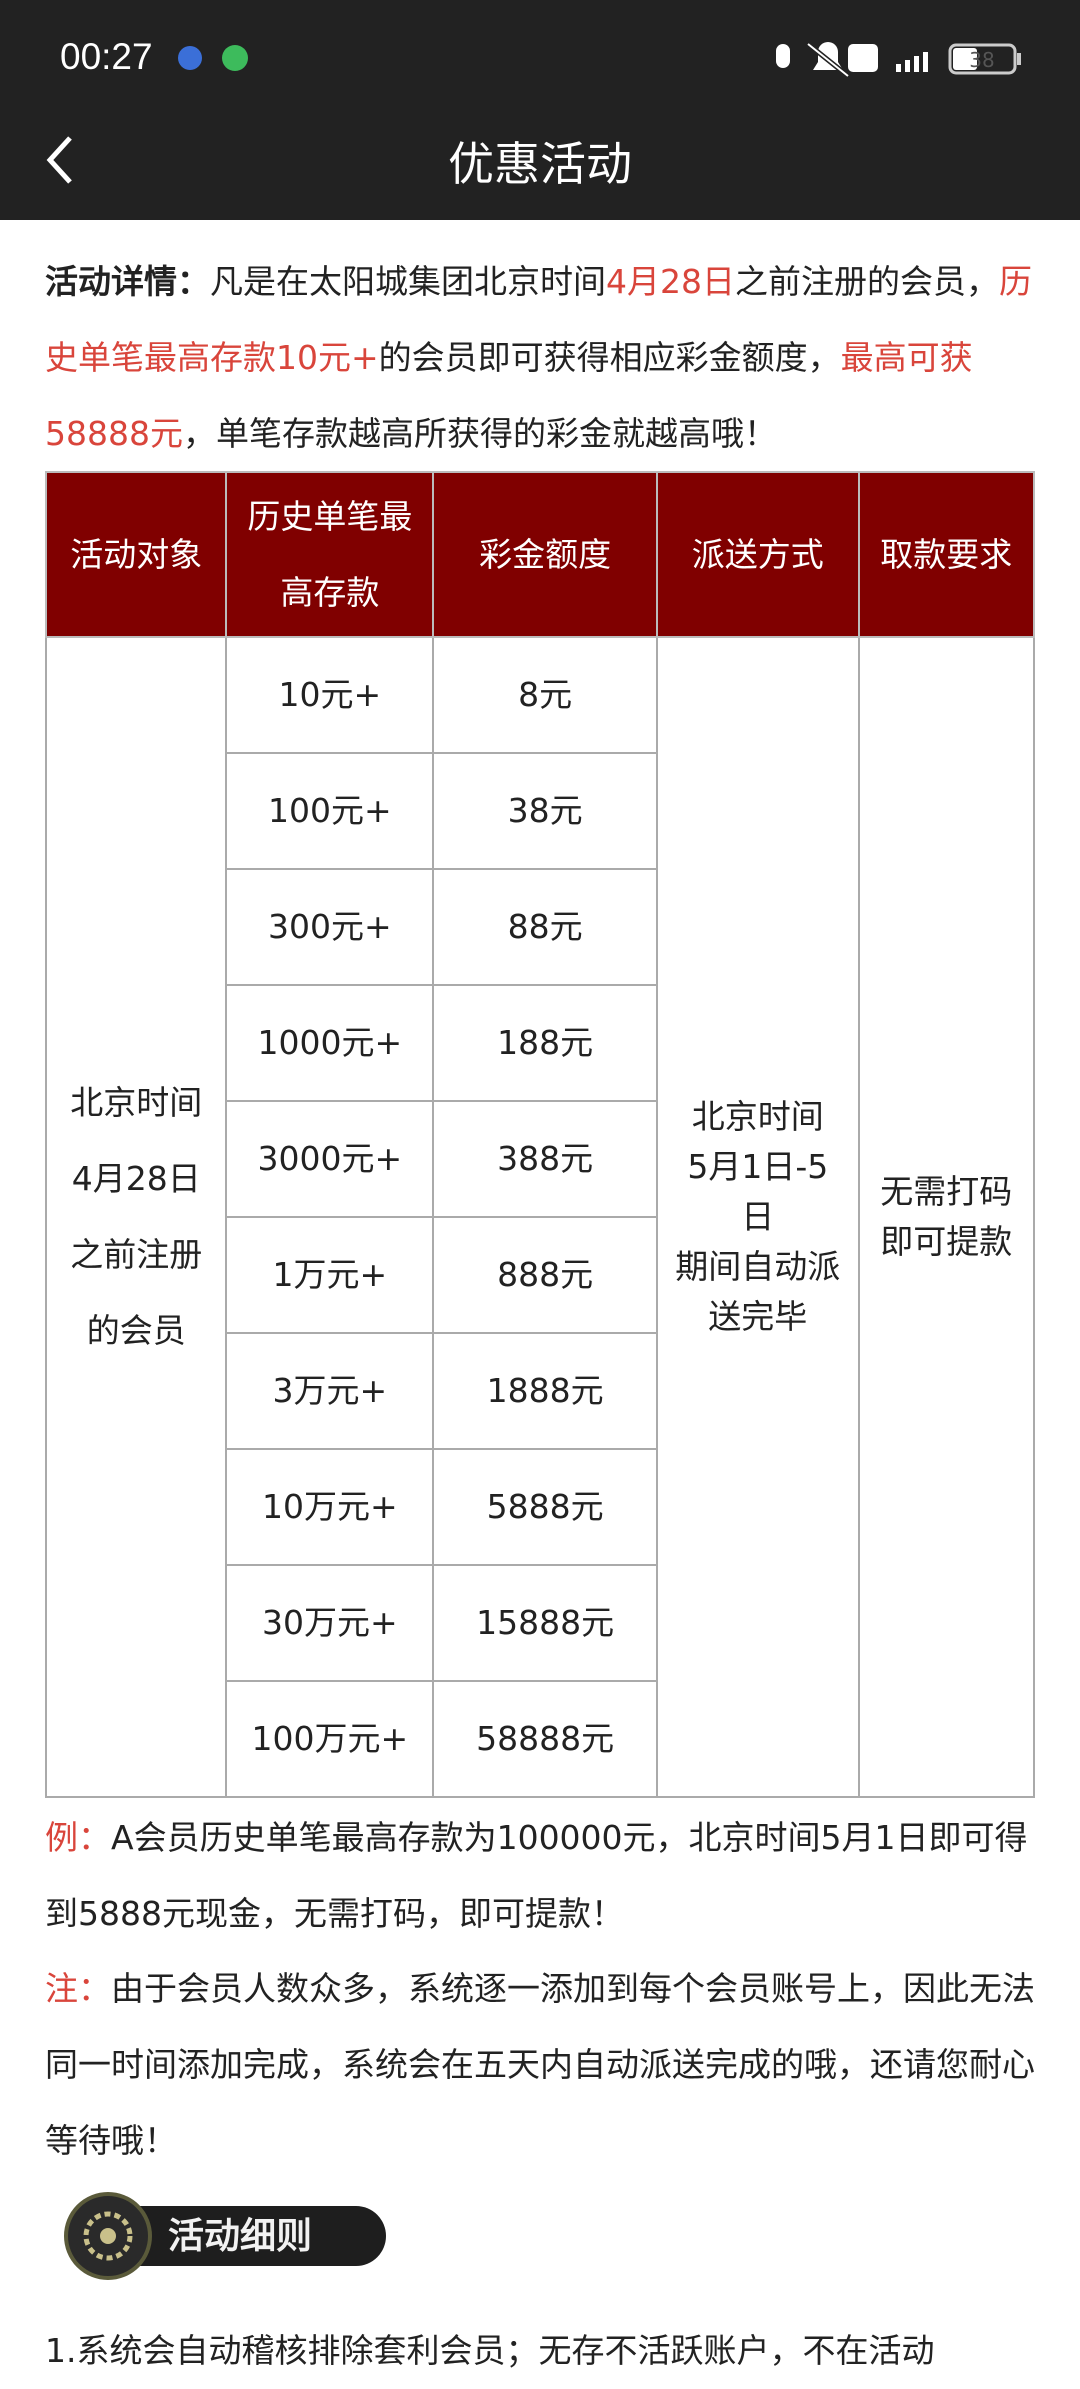 Image resolution: width=1080 pixels, height=2389 pixels. What do you see at coordinates (106, 56) in the screenshot?
I see `status-time: 00:27` at bounding box center [106, 56].